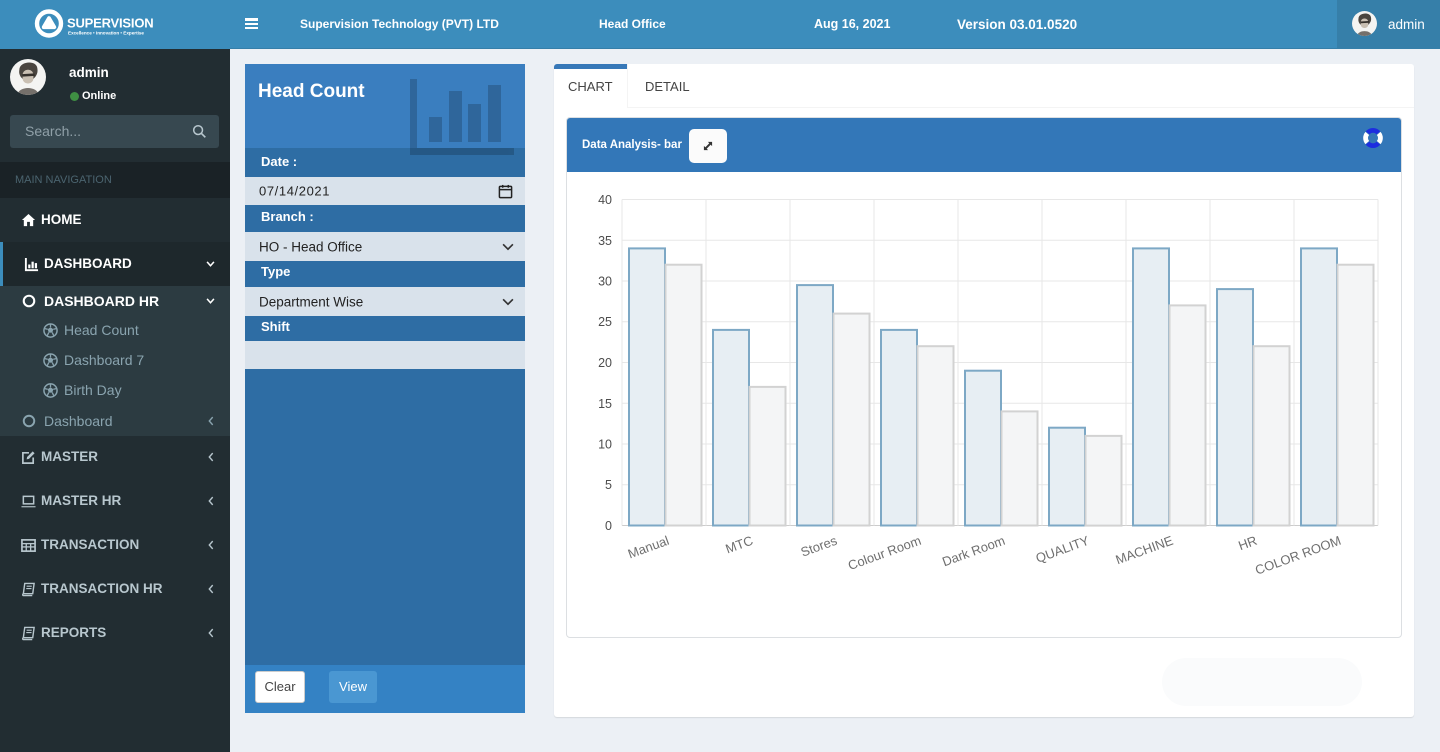  Describe the element at coordinates (1145, 550) in the screenshot. I see `svg-text: MACHINE` at that location.